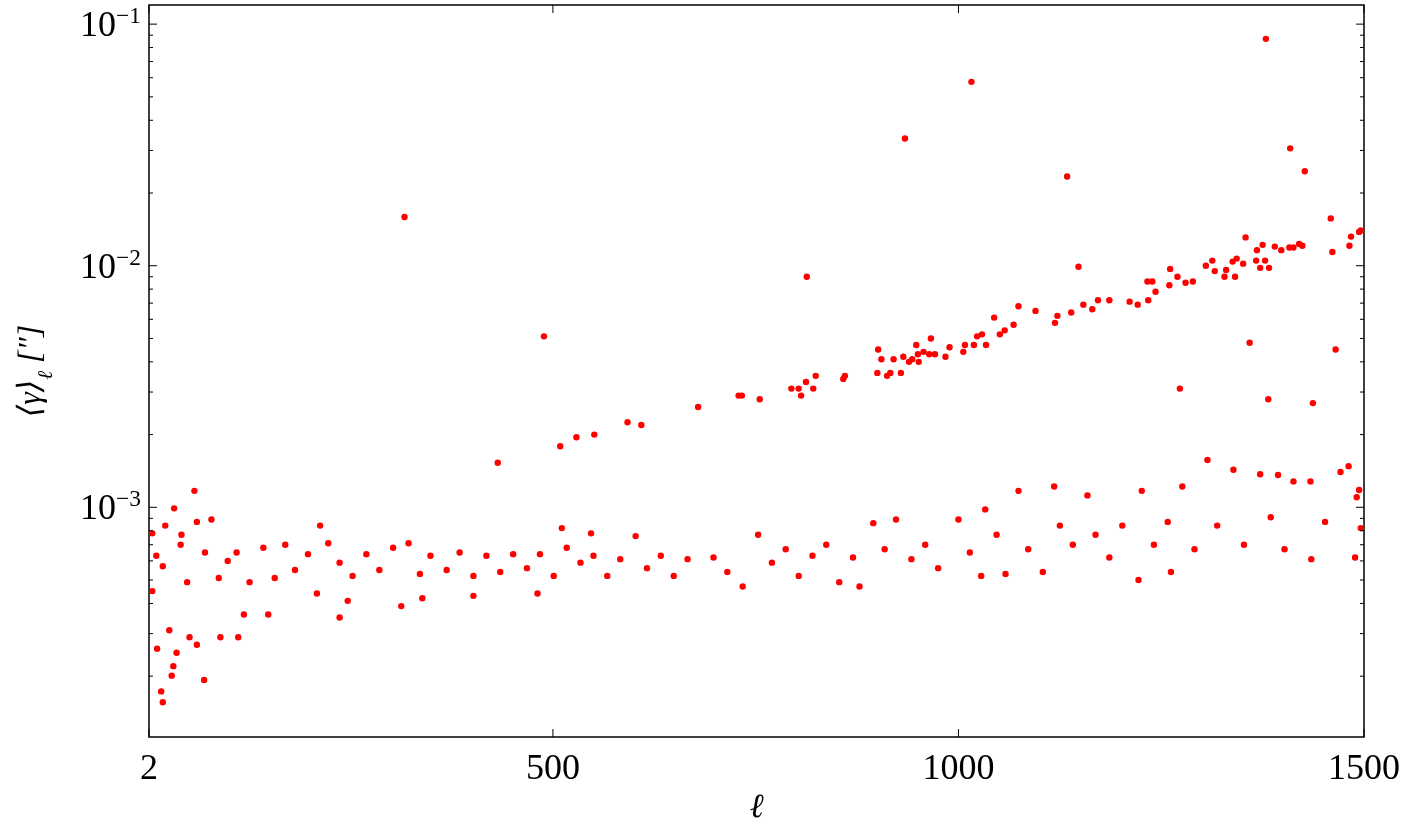 The image size is (1405, 825). Describe the element at coordinates (958, 767) in the screenshot. I see `x-tick-label: 1000` at that location.